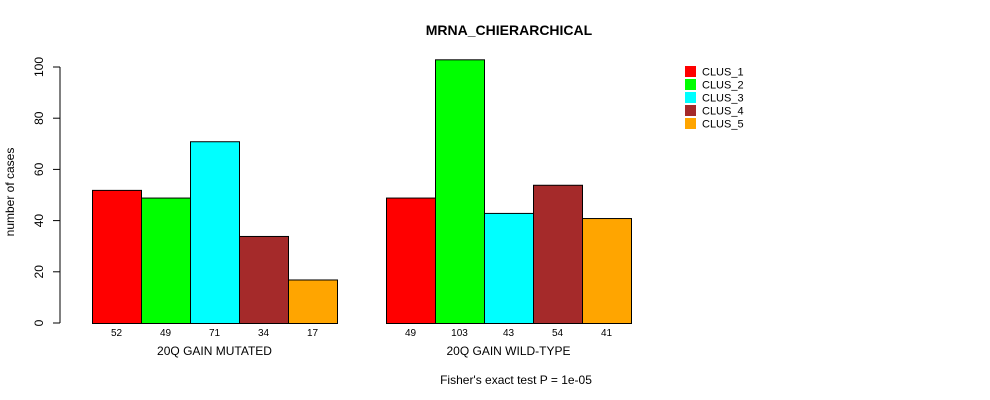 This screenshot has width=990, height=400. What do you see at coordinates (39, 67) in the screenshot?
I see `y-tick-label: 100` at bounding box center [39, 67].